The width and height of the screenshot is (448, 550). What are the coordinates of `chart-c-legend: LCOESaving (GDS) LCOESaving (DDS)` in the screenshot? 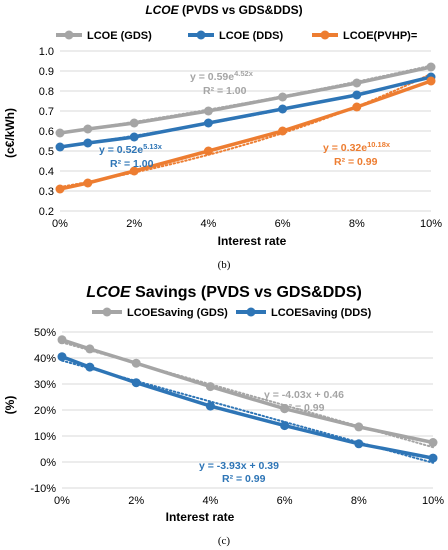 It's located at (232, 313).